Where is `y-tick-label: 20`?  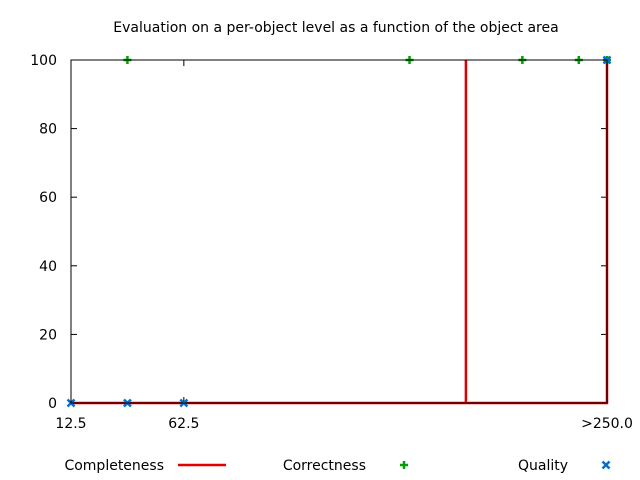
y-tick-label: 20 is located at coordinates (48, 335).